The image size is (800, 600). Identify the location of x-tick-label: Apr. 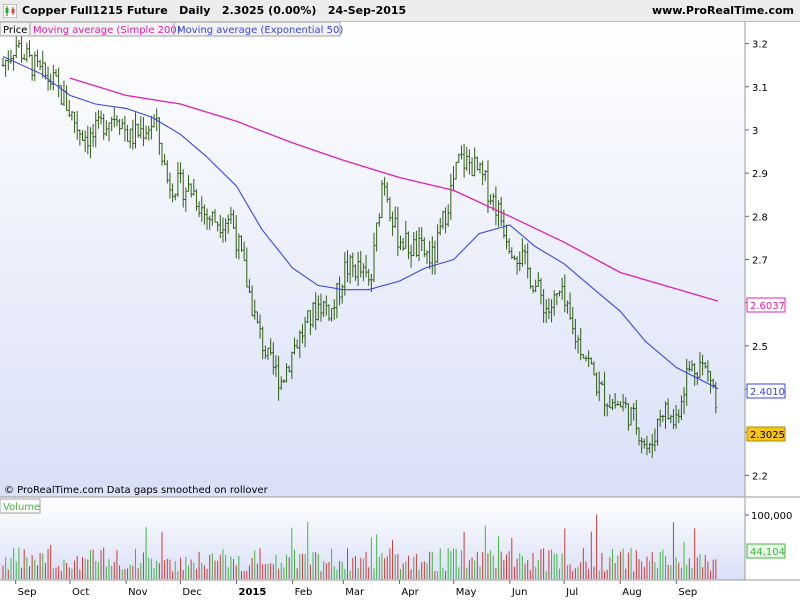
(410, 592).